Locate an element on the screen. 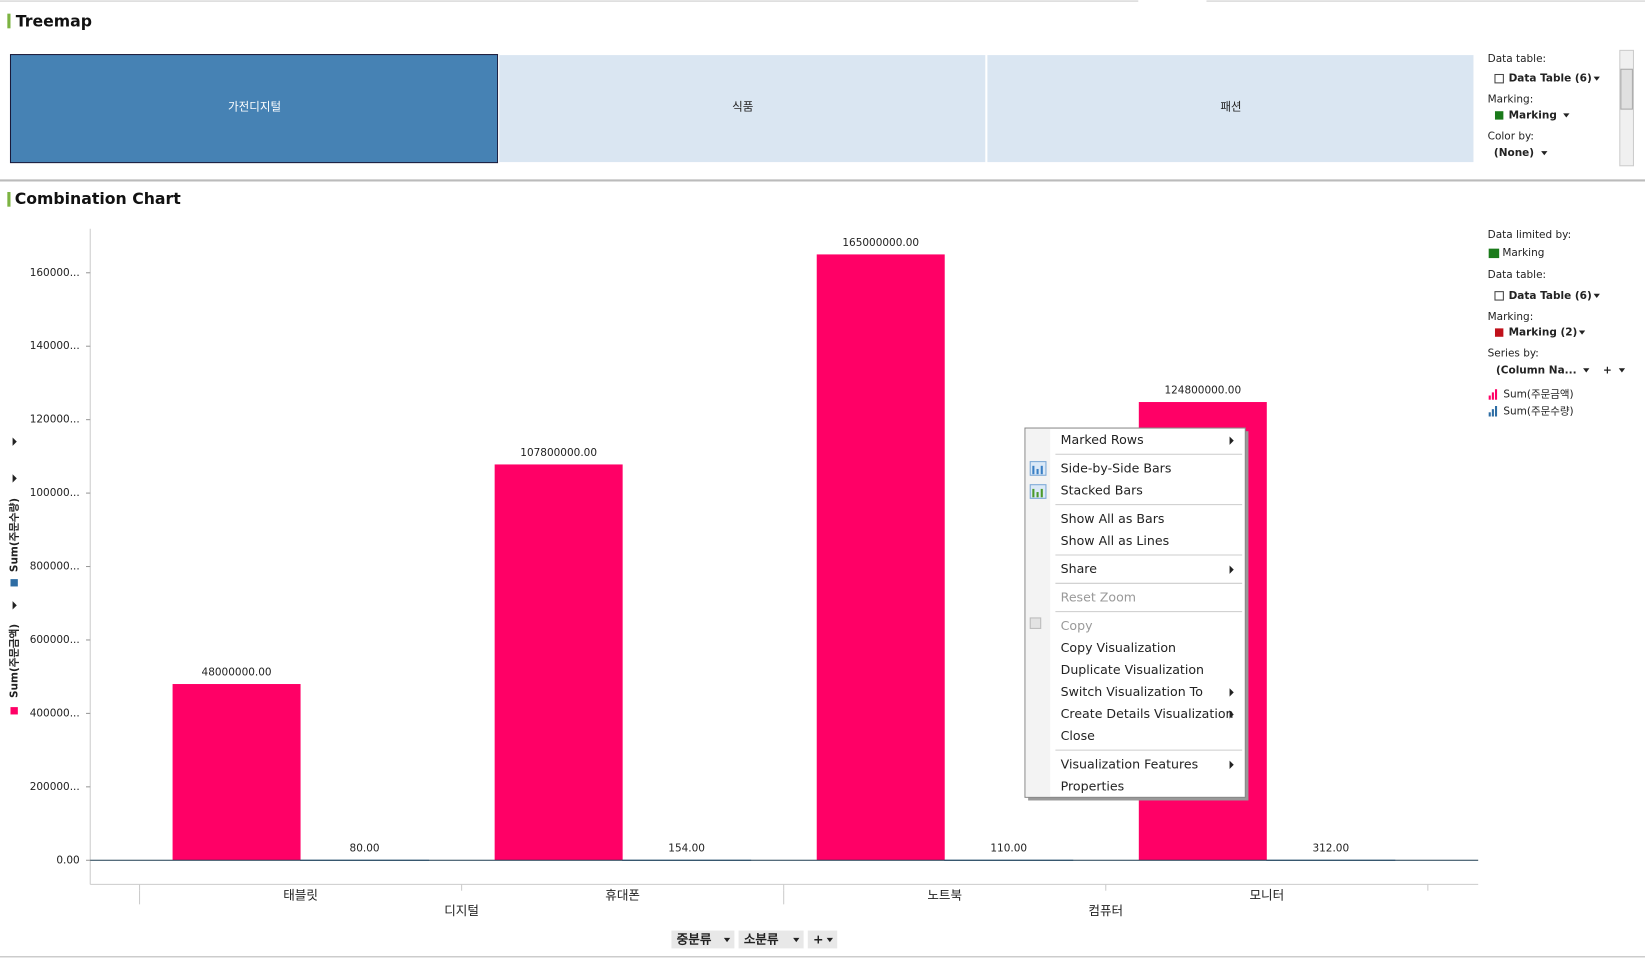 This screenshot has width=1645, height=961. x-selector-label: + is located at coordinates (818, 939).